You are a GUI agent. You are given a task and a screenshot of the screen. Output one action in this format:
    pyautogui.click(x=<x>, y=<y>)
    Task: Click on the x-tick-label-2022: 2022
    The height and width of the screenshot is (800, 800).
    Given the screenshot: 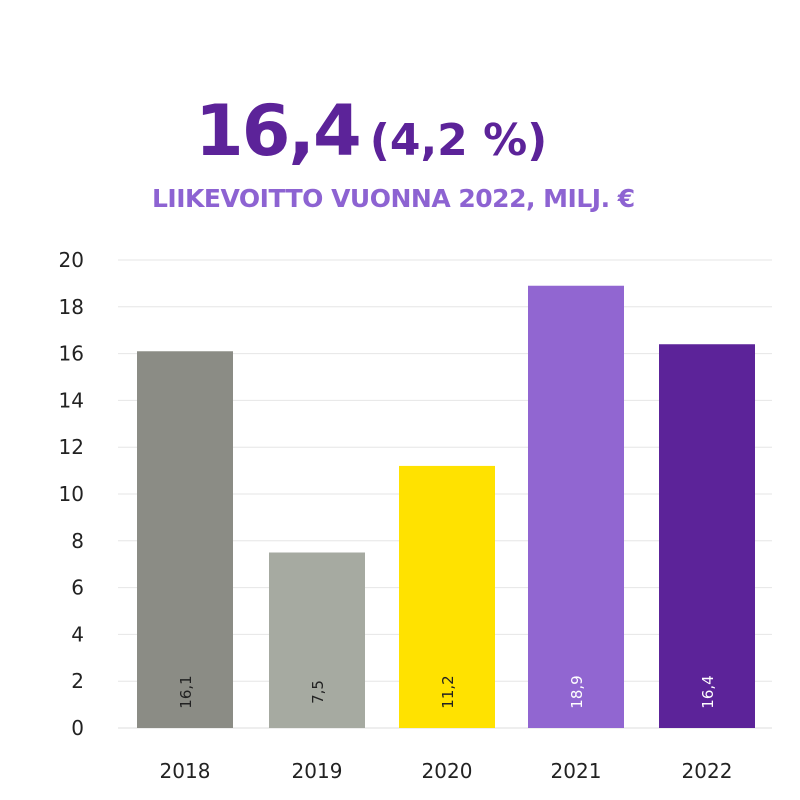 What is the action you would take?
    pyautogui.click(x=707, y=771)
    